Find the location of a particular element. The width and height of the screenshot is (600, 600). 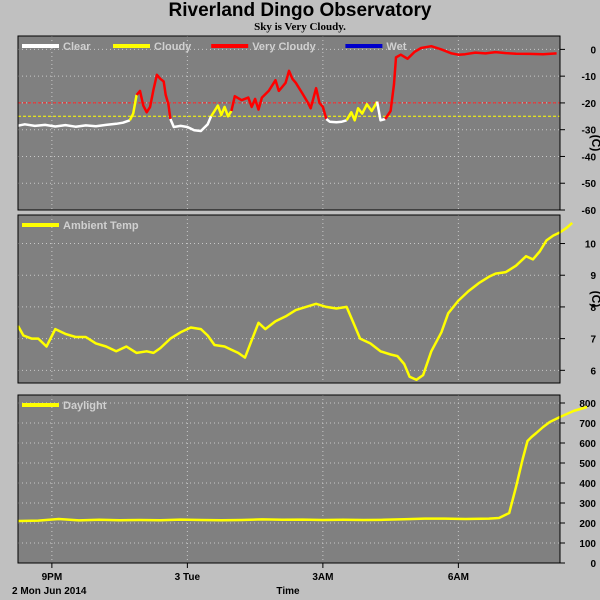

sky-ytick-label: -30 is located at coordinates (589, 131).